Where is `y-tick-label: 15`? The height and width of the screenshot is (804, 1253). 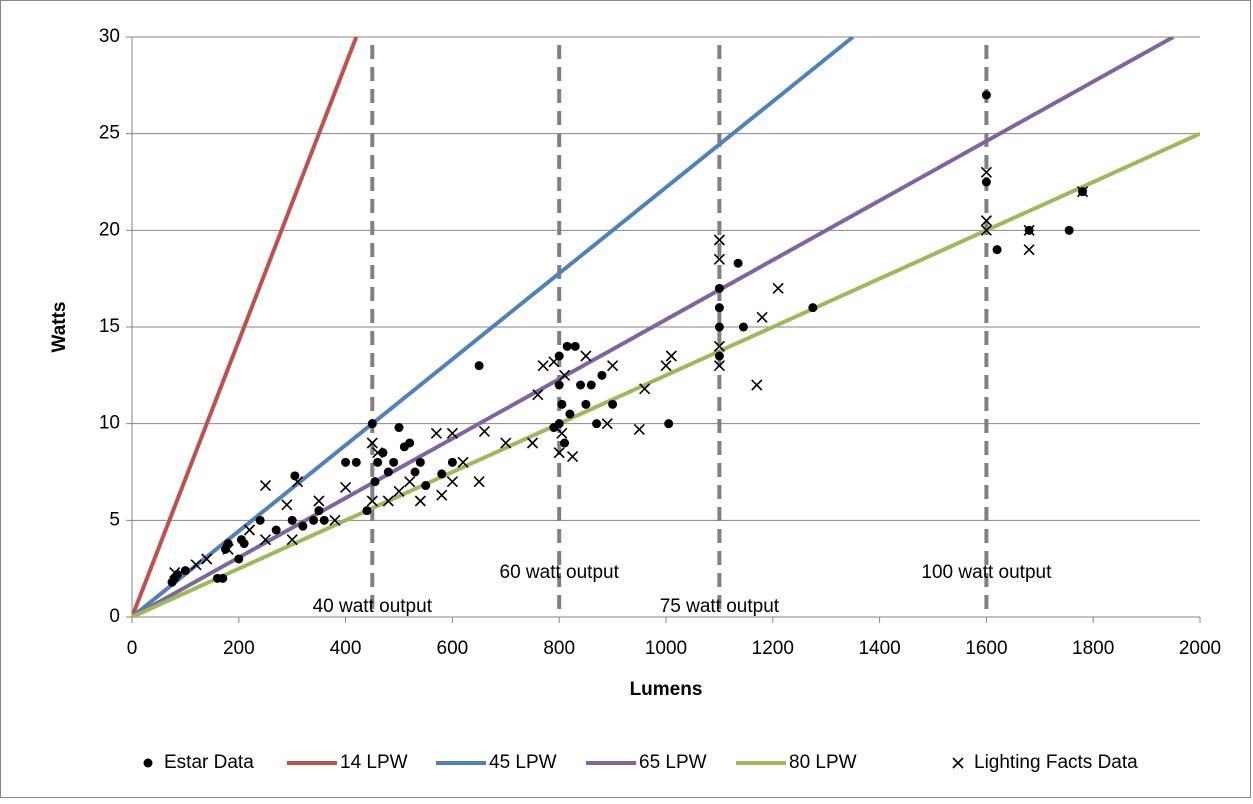 y-tick-label: 15 is located at coordinates (109, 326).